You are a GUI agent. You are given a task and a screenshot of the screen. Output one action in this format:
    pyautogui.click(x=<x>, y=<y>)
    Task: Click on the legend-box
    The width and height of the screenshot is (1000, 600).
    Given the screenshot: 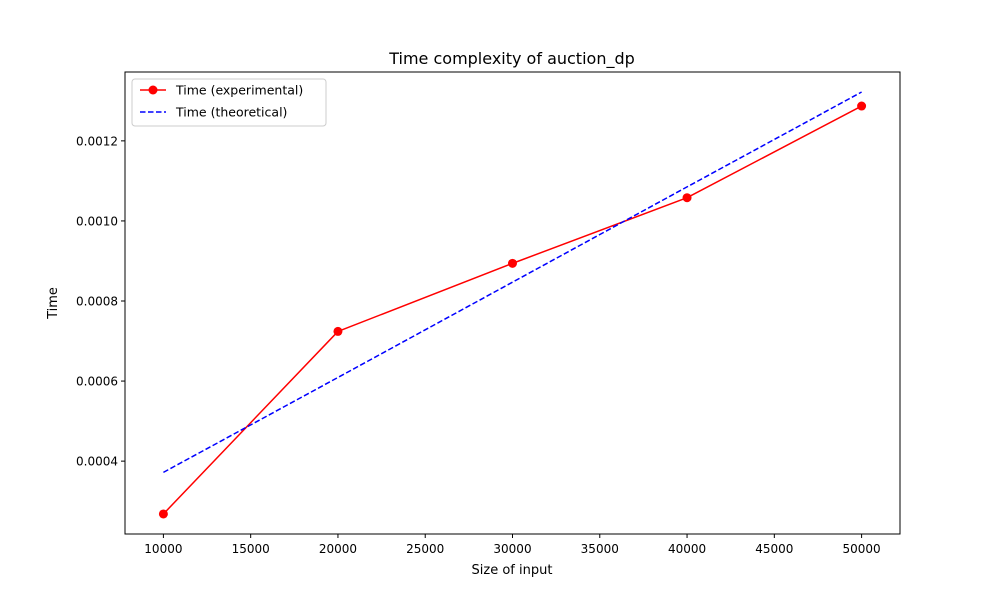 What is the action you would take?
    pyautogui.click(x=229, y=102)
    